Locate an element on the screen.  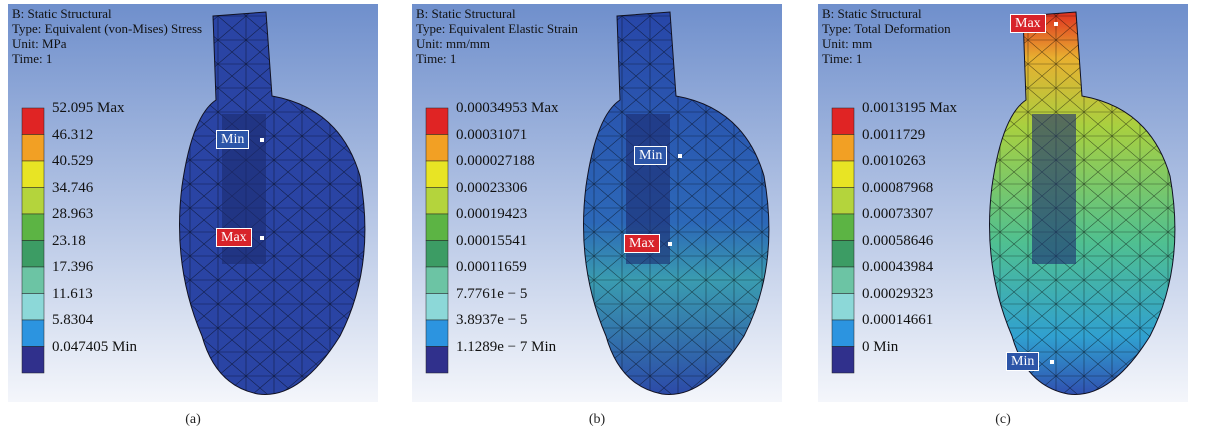
caption: (c) is located at coordinates (1003, 419).